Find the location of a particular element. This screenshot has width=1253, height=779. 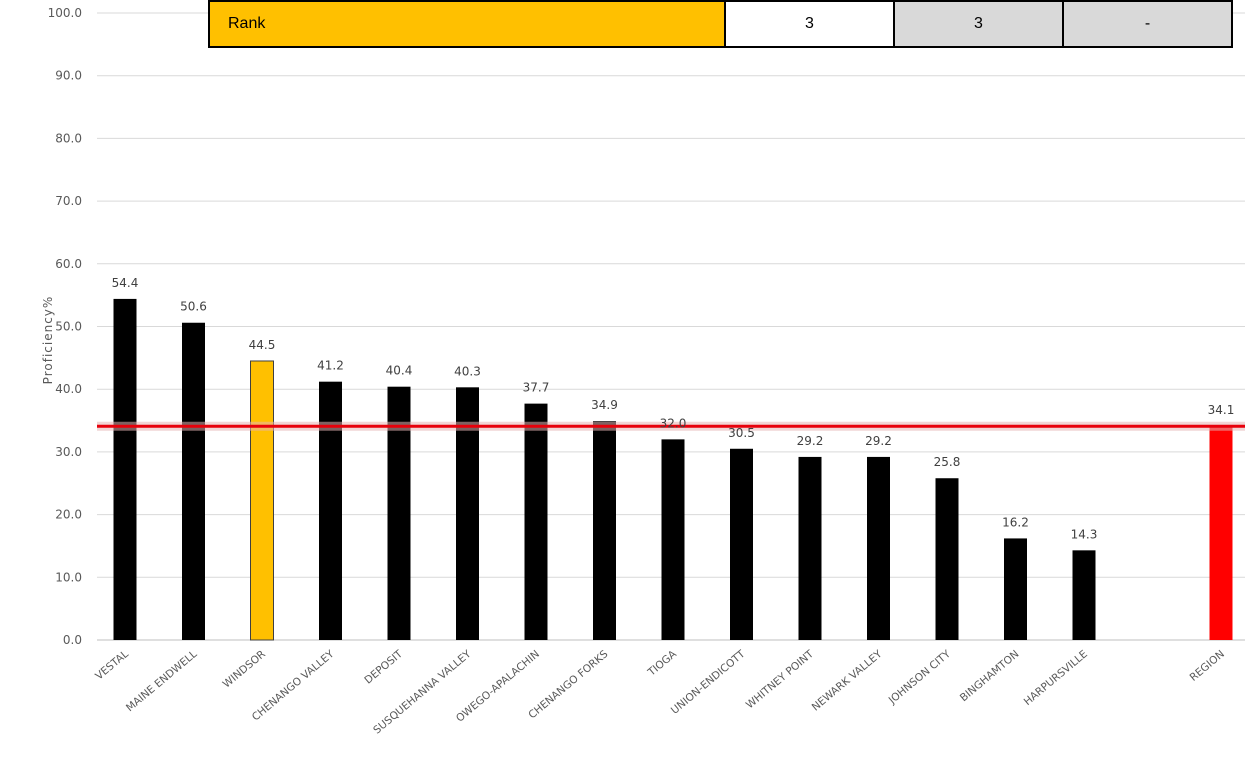

bar-susquehanna-valley is located at coordinates (467, 513).